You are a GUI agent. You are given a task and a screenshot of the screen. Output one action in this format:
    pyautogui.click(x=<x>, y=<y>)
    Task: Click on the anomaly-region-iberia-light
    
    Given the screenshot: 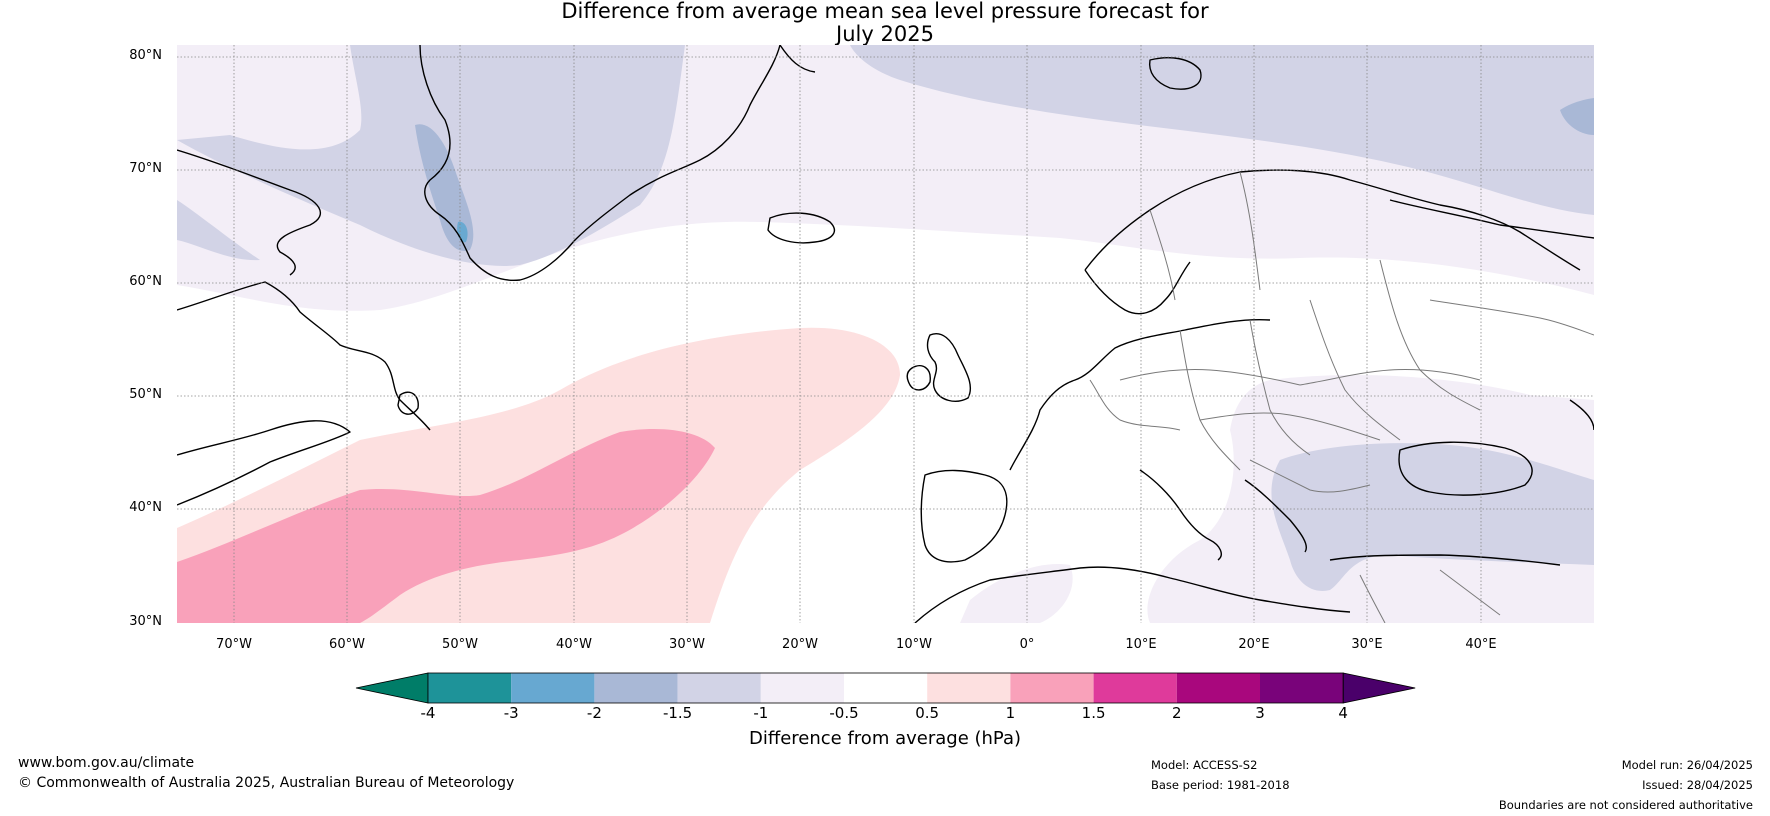 What is the action you would take?
    pyautogui.click(x=1016, y=593)
    